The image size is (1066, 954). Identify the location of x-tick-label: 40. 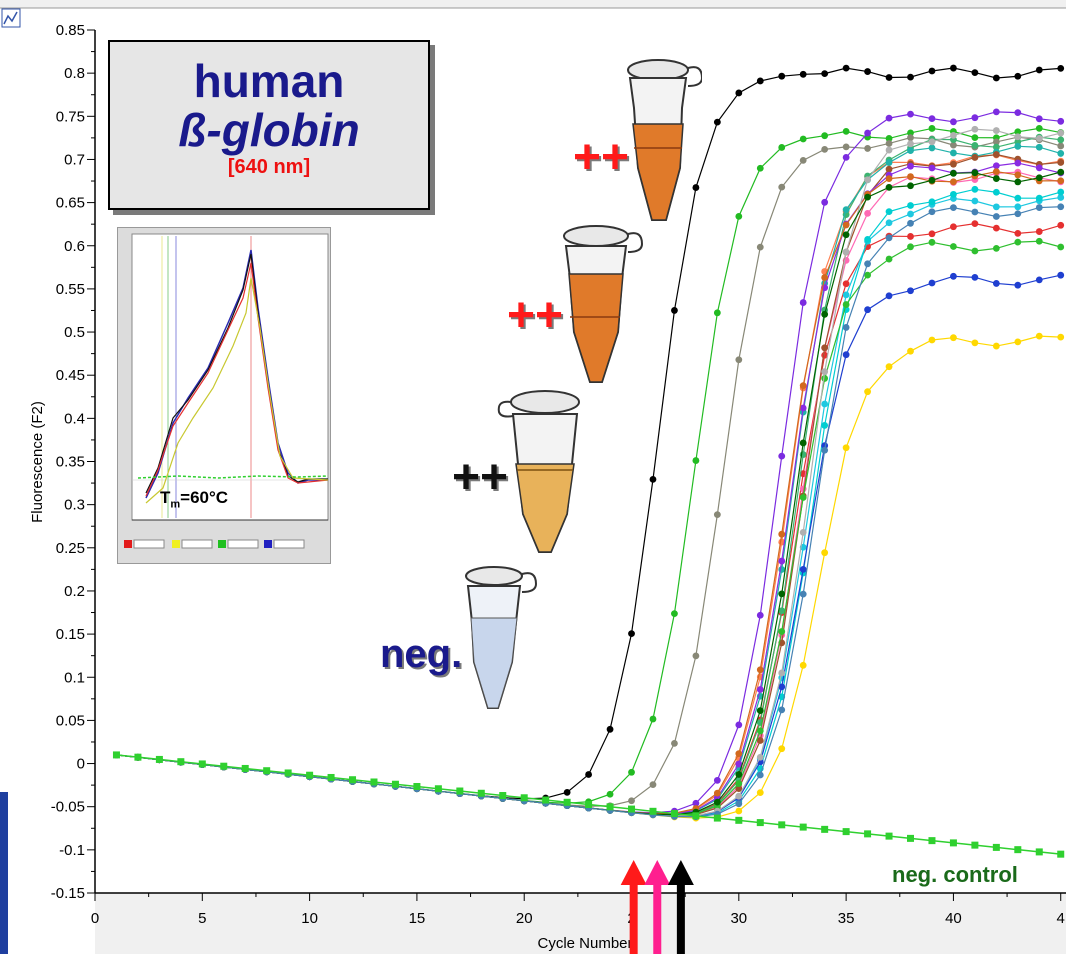
(953, 918).